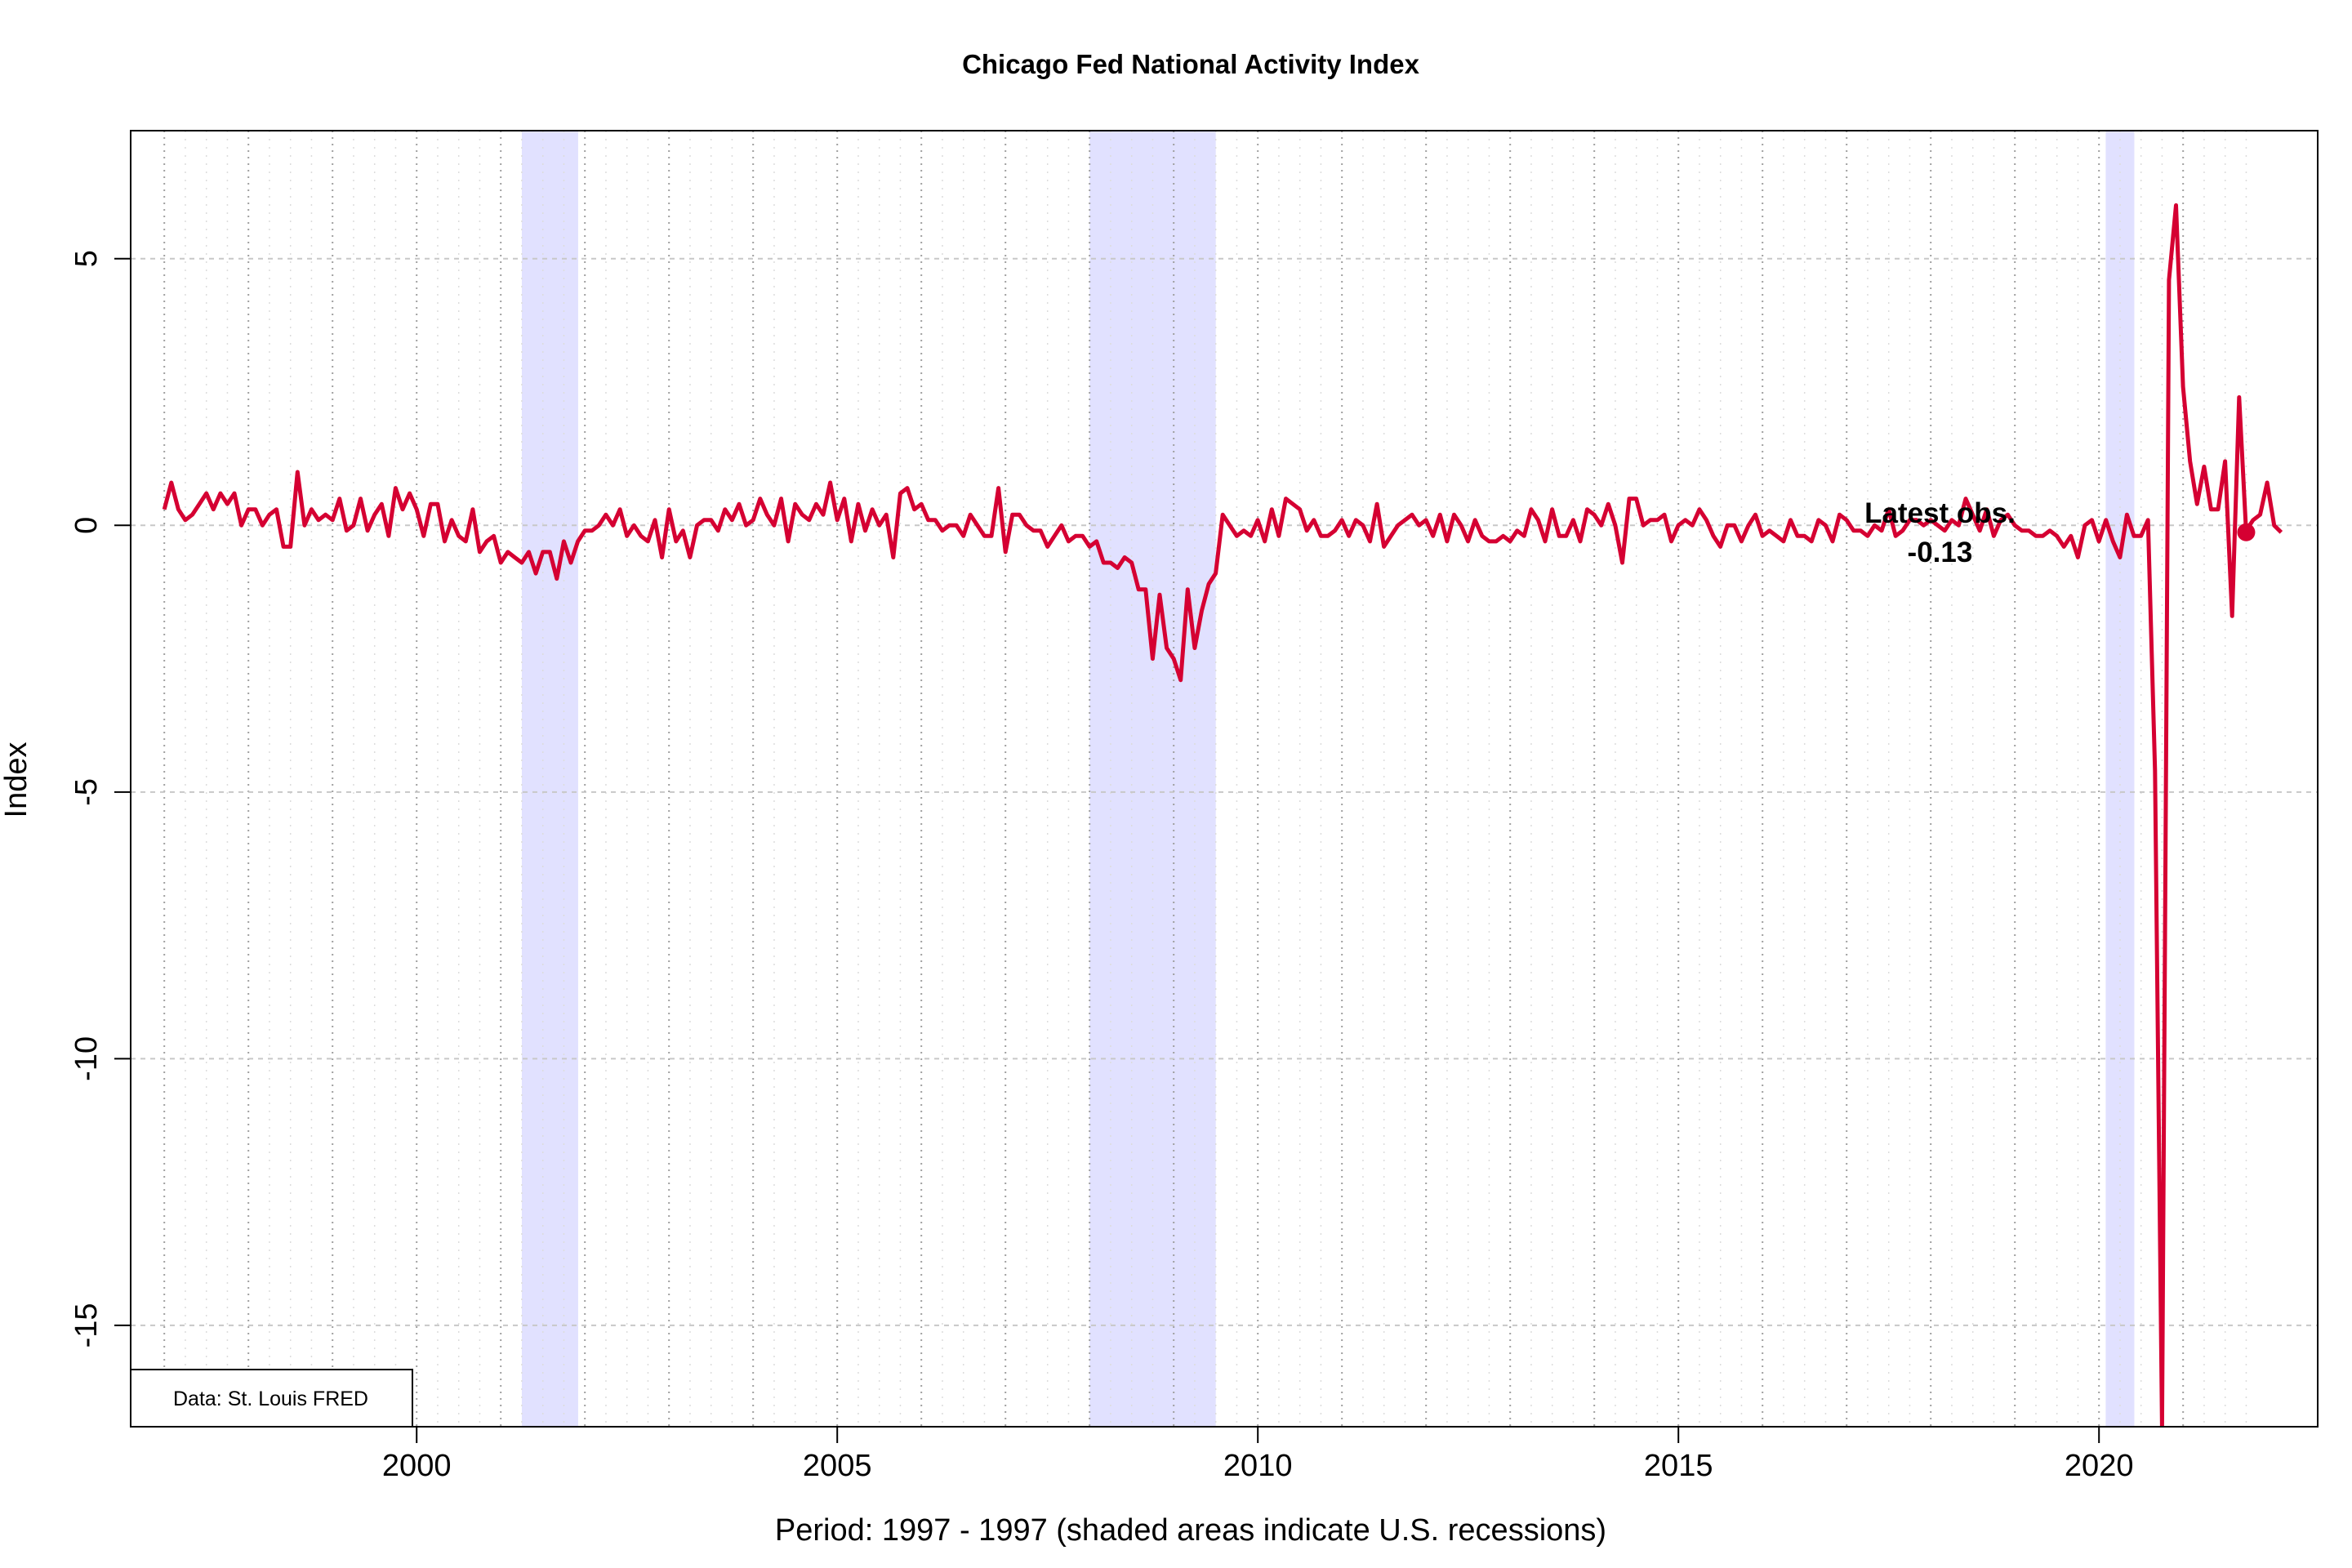 The height and width of the screenshot is (1568, 2352). What do you see at coordinates (2099, 1466) in the screenshot?
I see `x-tick-label: 2020` at bounding box center [2099, 1466].